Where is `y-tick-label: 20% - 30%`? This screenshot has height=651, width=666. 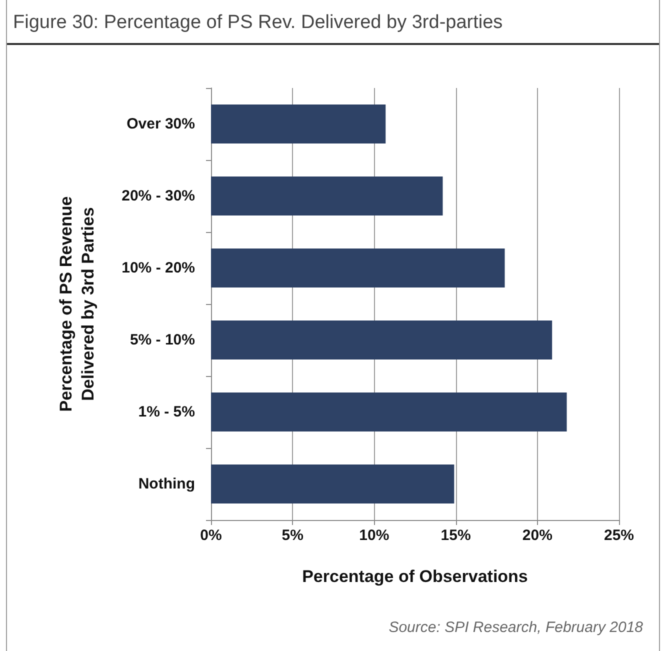
y-tick-label: 20% - 30% is located at coordinates (158, 196).